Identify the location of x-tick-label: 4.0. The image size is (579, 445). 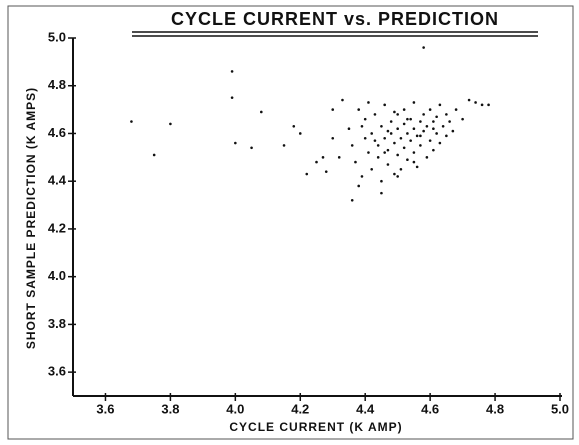
(235, 408).